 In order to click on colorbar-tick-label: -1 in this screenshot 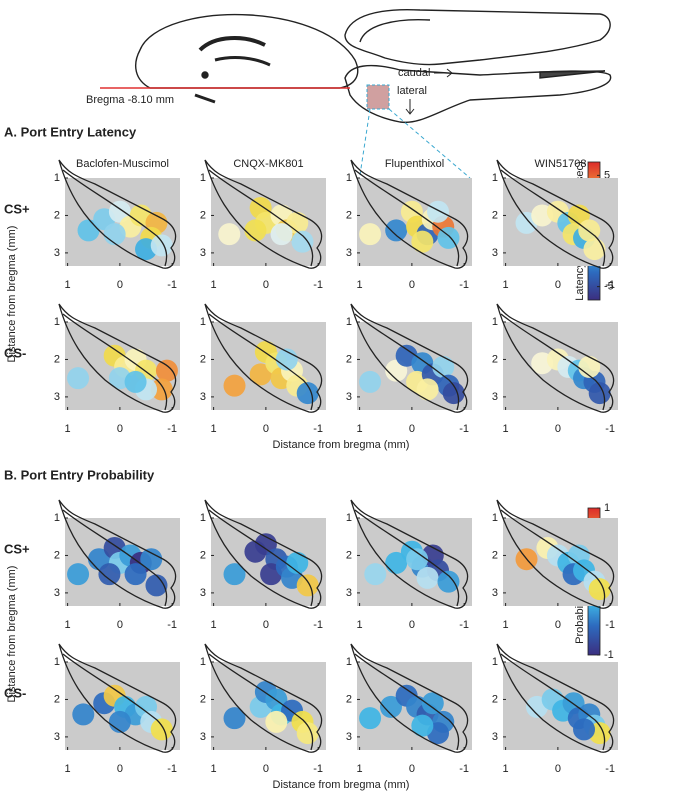, I will do `click(609, 655)`.